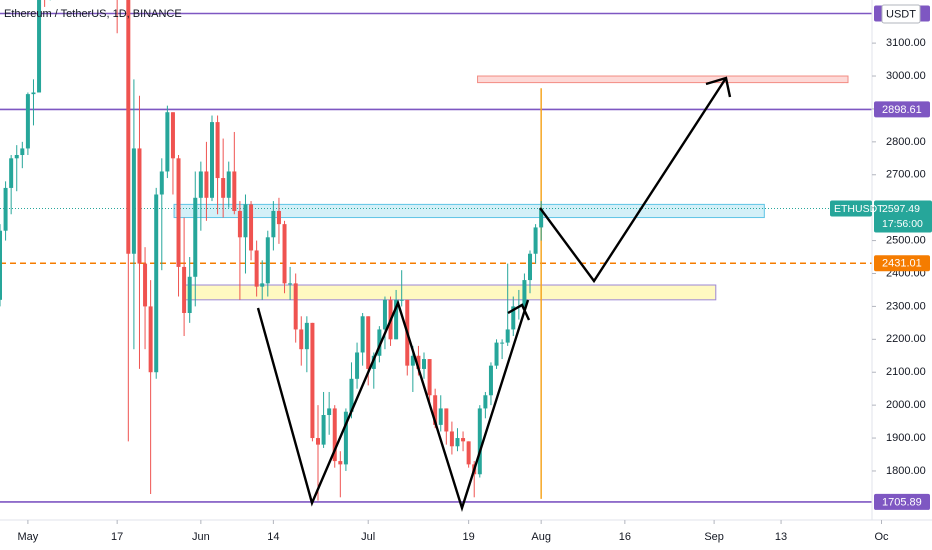 The height and width of the screenshot is (550, 932). I want to click on currency-box, so click(901, 14).